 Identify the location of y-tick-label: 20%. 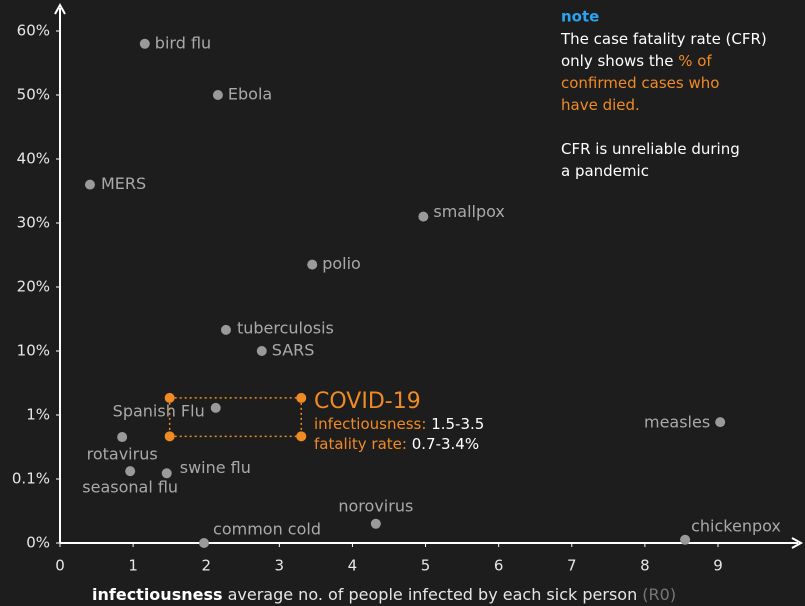
(33, 287).